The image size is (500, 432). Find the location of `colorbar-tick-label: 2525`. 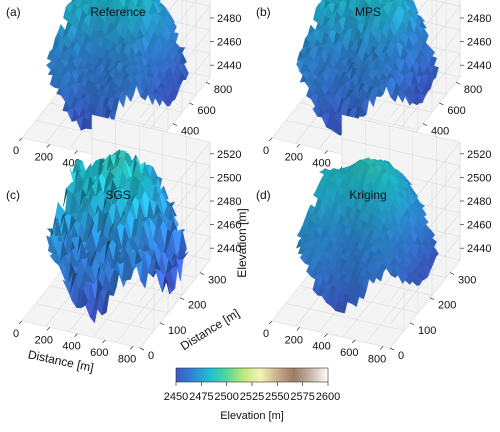

colorbar-tick-label: 2525 is located at coordinates (252, 397).